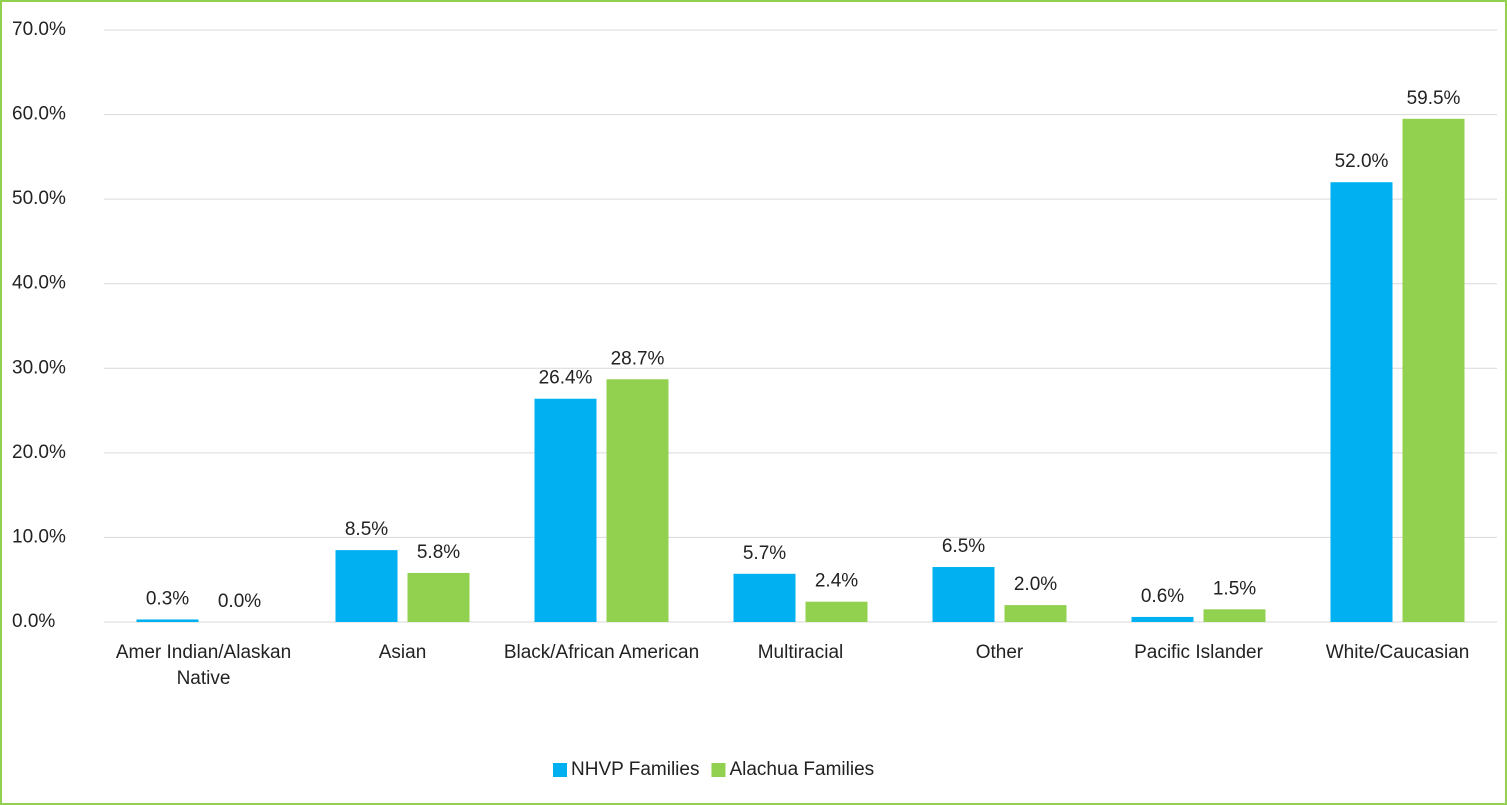 The image size is (1507, 805). What do you see at coordinates (39, 29) in the screenshot?
I see `y-tick-label: 70.0%` at bounding box center [39, 29].